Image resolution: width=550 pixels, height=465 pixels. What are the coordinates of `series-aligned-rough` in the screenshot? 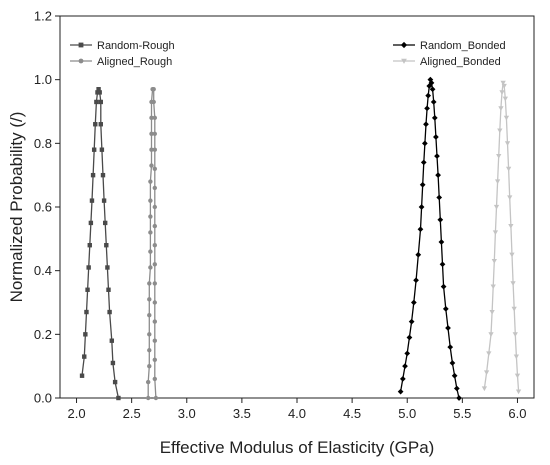 It's located at (152, 244).